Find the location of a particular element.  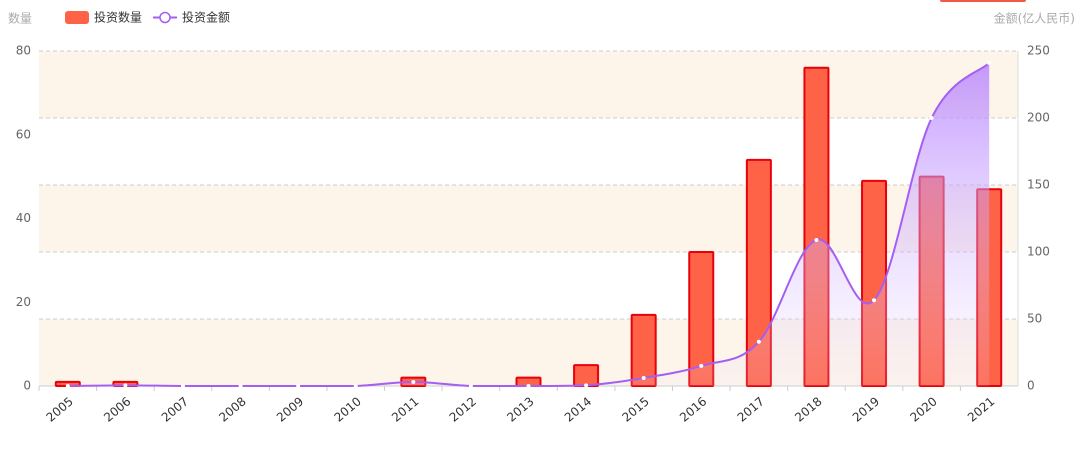

y2-axis-name: 金额(亿人民币) is located at coordinates (1034, 18).